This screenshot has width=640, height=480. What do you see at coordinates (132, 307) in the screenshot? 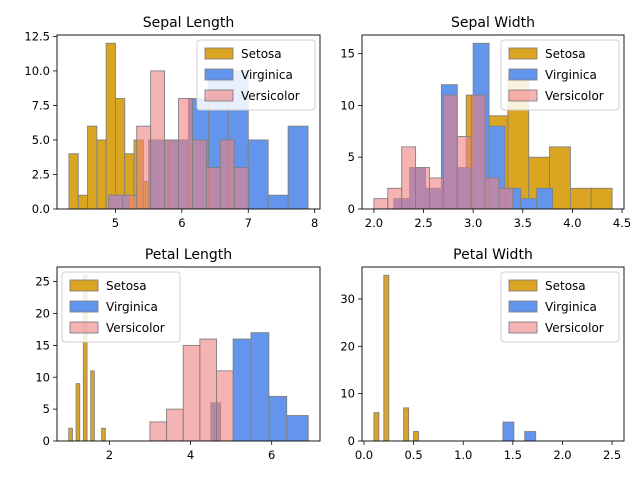
I see `legend-label-virginica: Virginica` at bounding box center [132, 307].